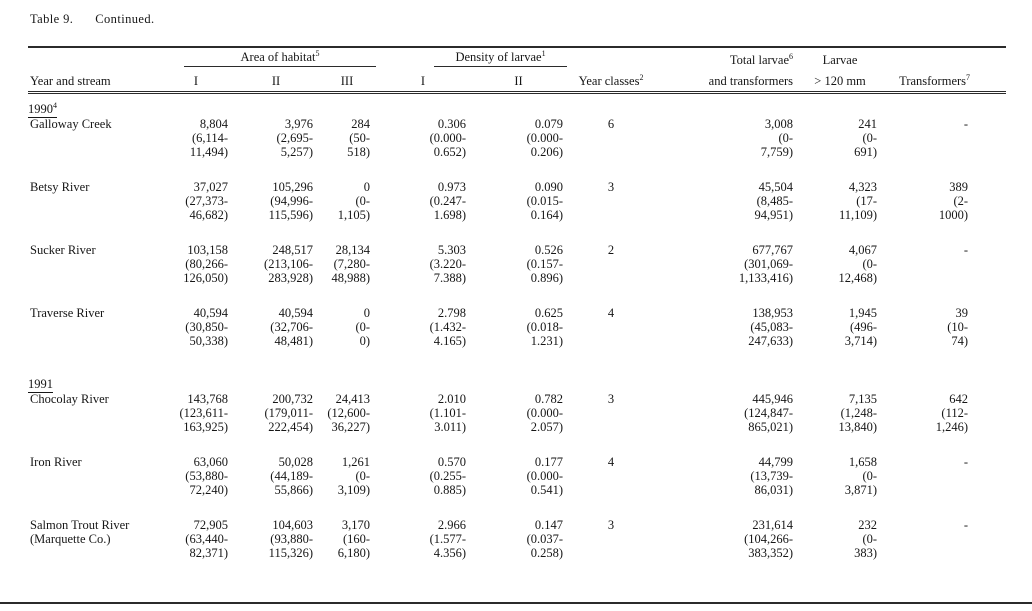 Image resolution: width=1032 pixels, height=611 pixels. I want to click on stream-name-line: Betsy River, so click(60, 187).